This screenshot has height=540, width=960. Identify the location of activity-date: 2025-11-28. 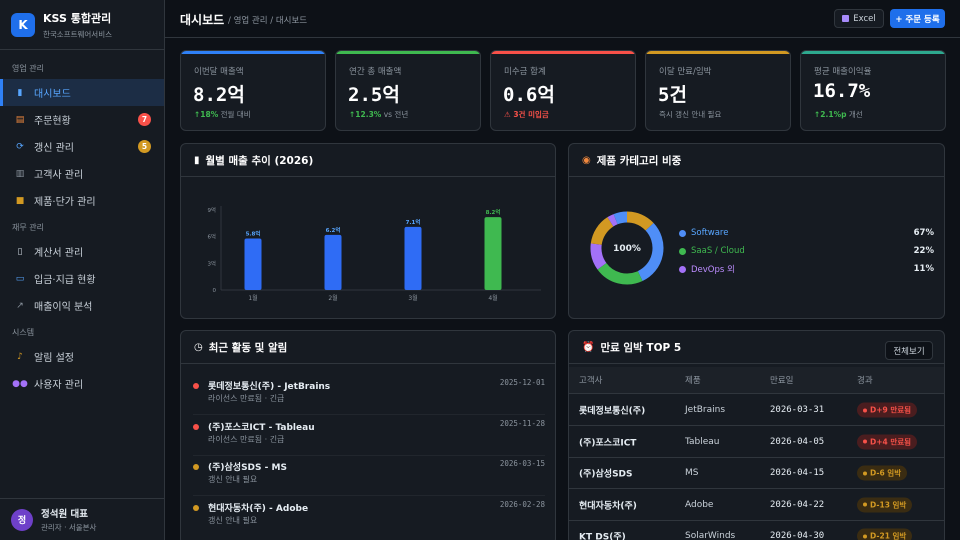
(522, 423).